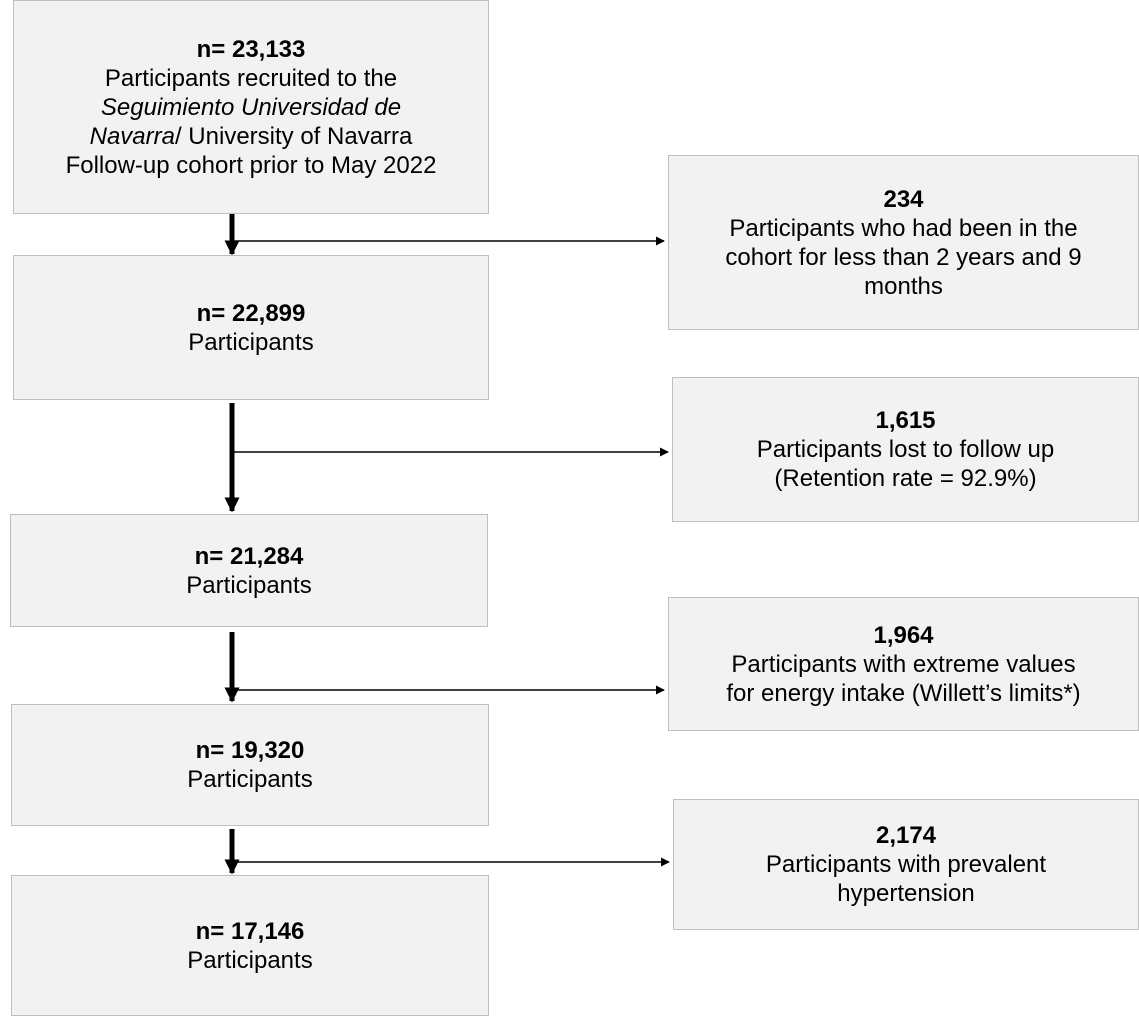 This screenshot has width=1139, height=1016. What do you see at coordinates (903, 635) in the screenshot?
I see `count: 1,964` at bounding box center [903, 635].